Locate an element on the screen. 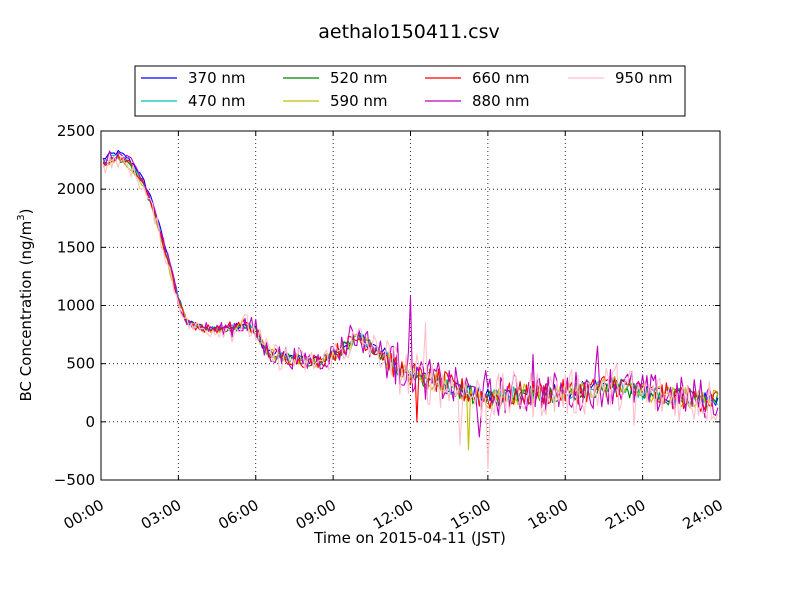 The height and width of the screenshot is (605, 800). legend-label: 590 nm is located at coordinates (359, 101).